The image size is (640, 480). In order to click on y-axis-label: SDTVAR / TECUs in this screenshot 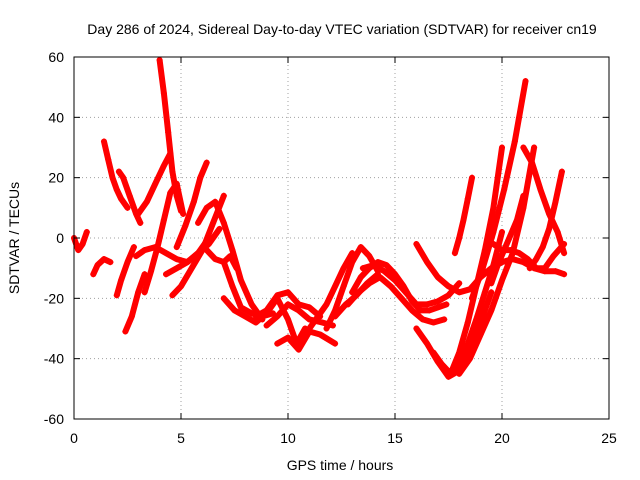, I will do `click(14, 238)`.